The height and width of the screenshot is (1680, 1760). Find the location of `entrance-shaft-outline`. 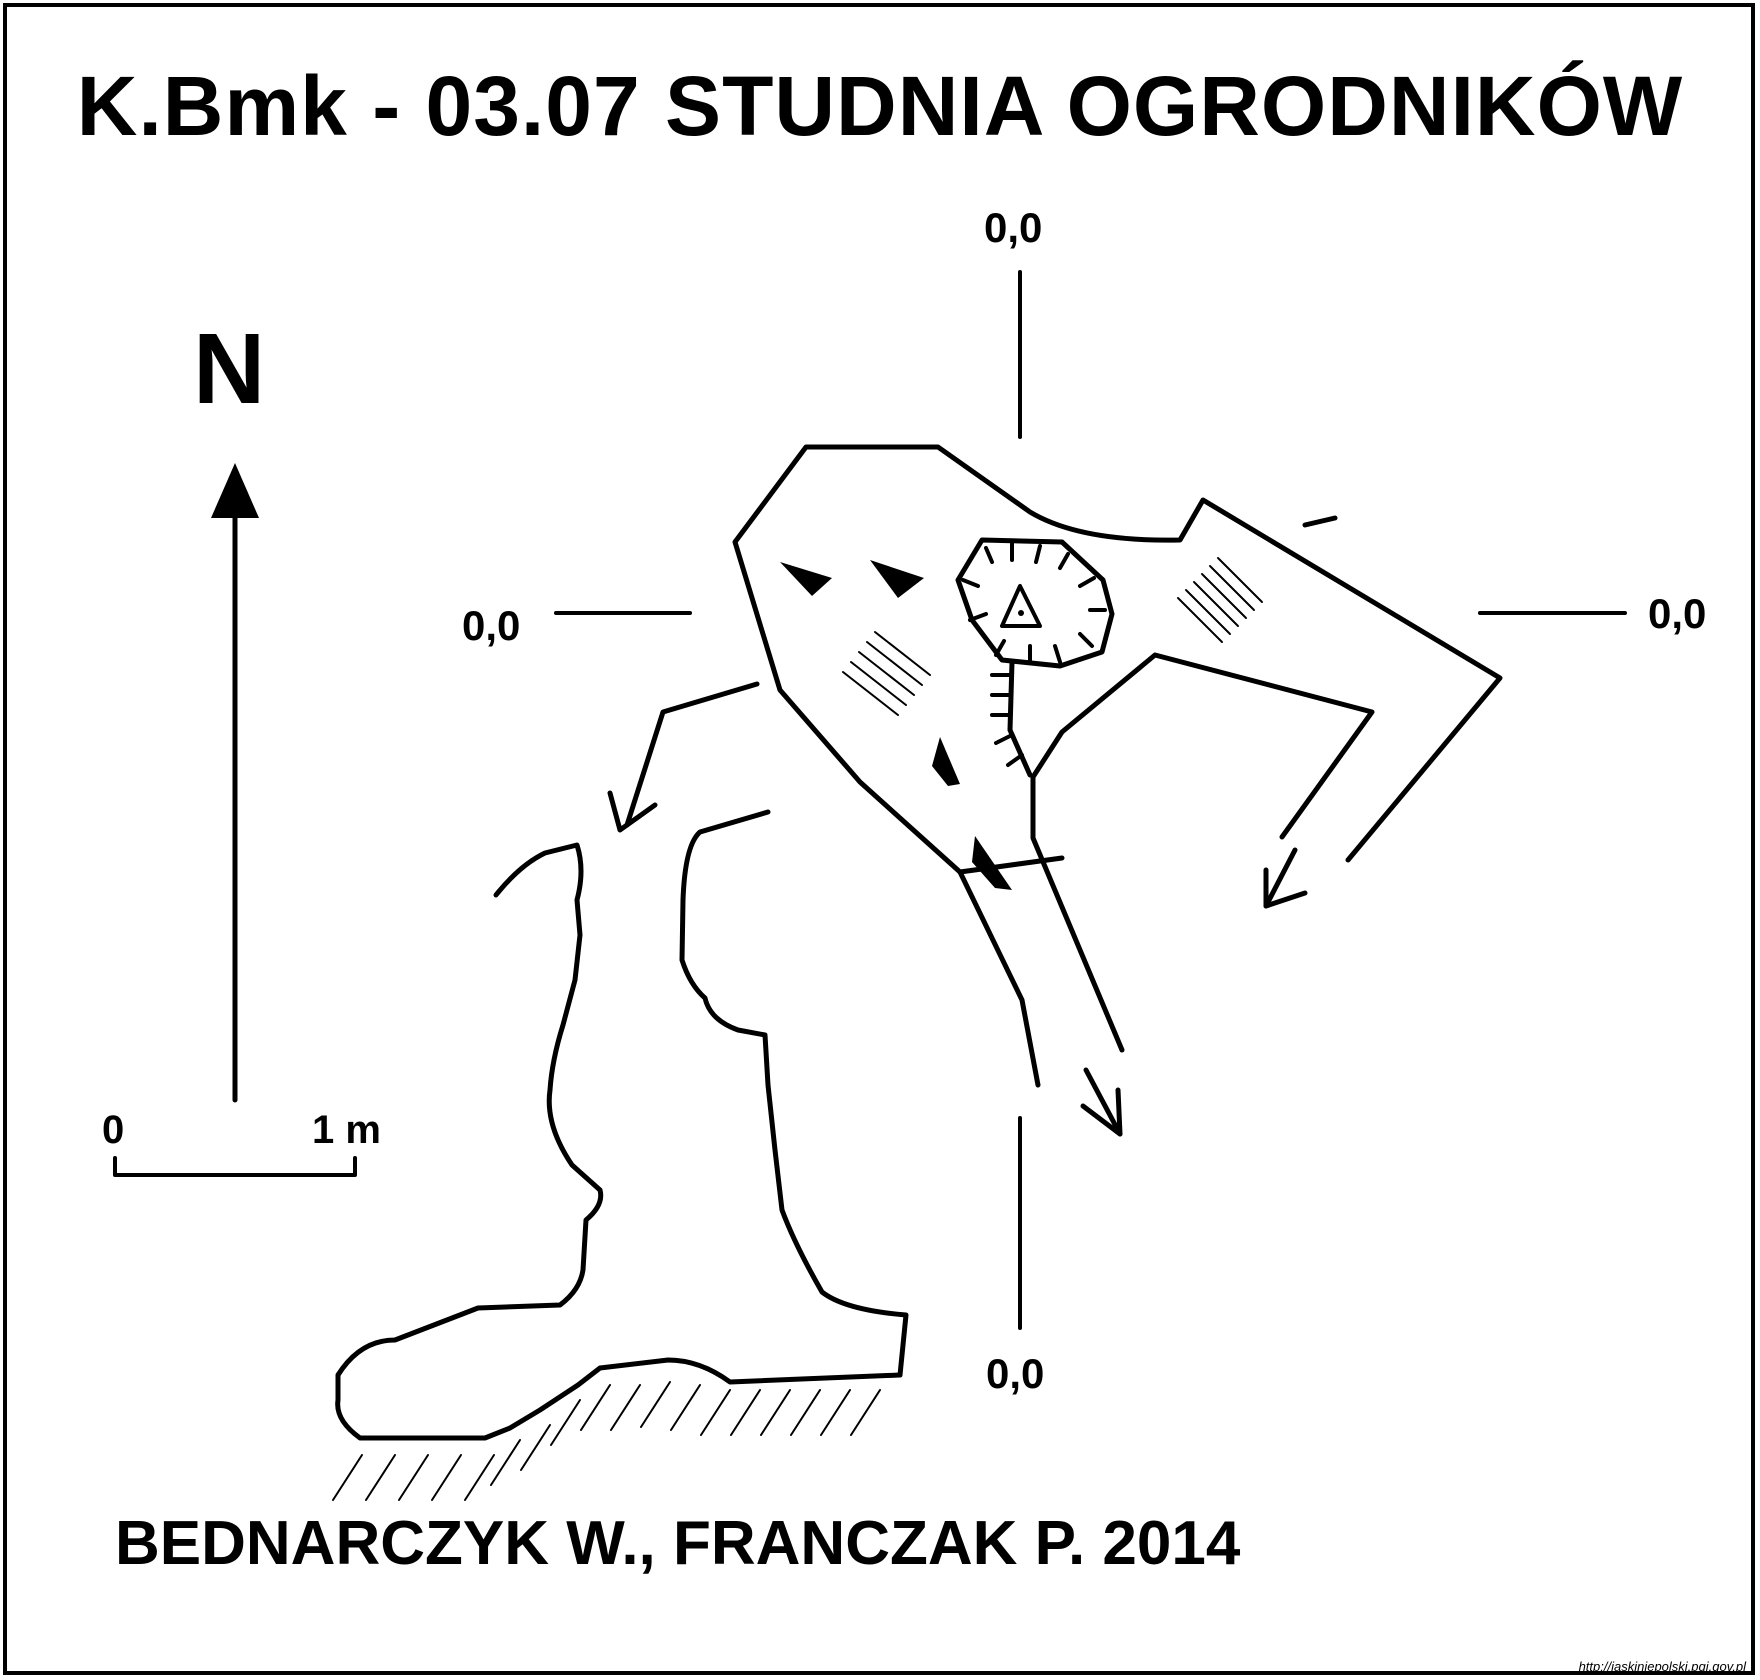

entrance-shaft-outline is located at coordinates (1035, 603).